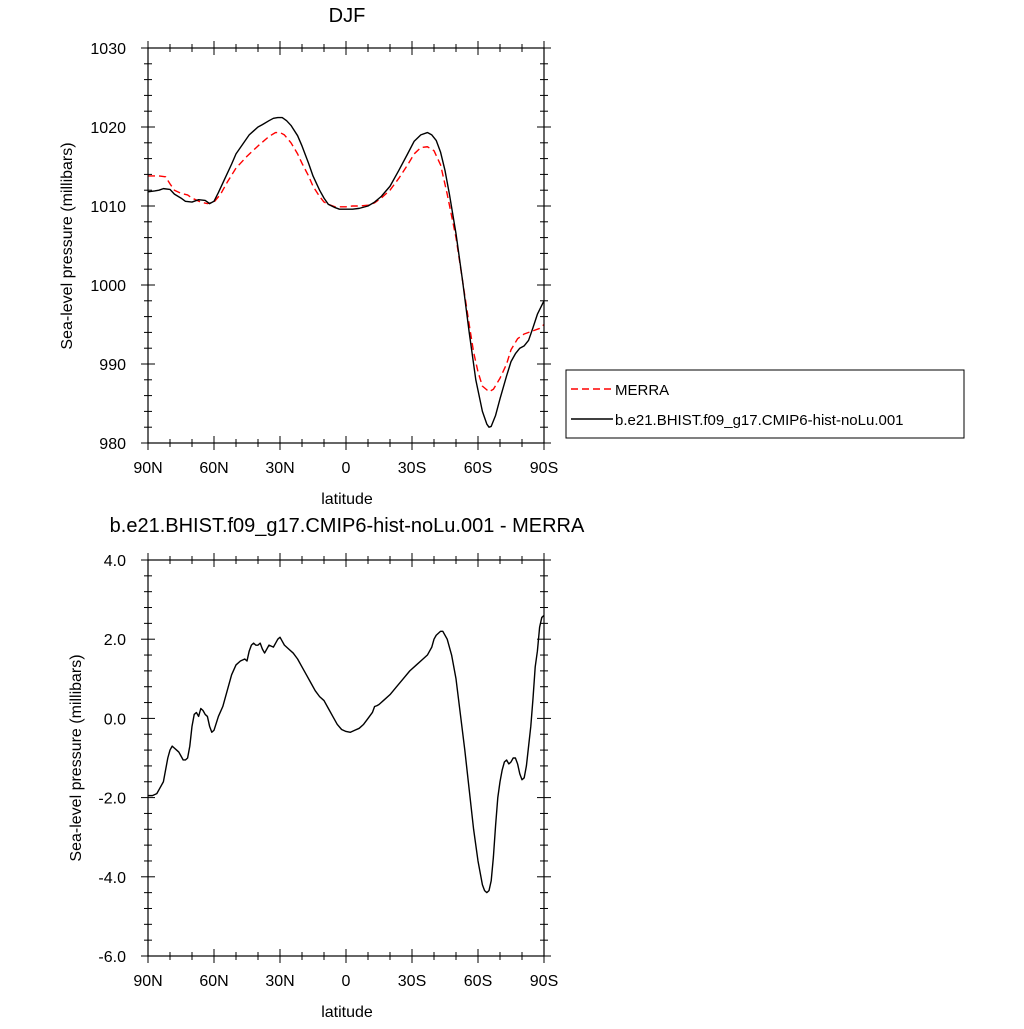 The height and width of the screenshot is (1029, 1024). I want to click on plot-frame, so click(346, 245).